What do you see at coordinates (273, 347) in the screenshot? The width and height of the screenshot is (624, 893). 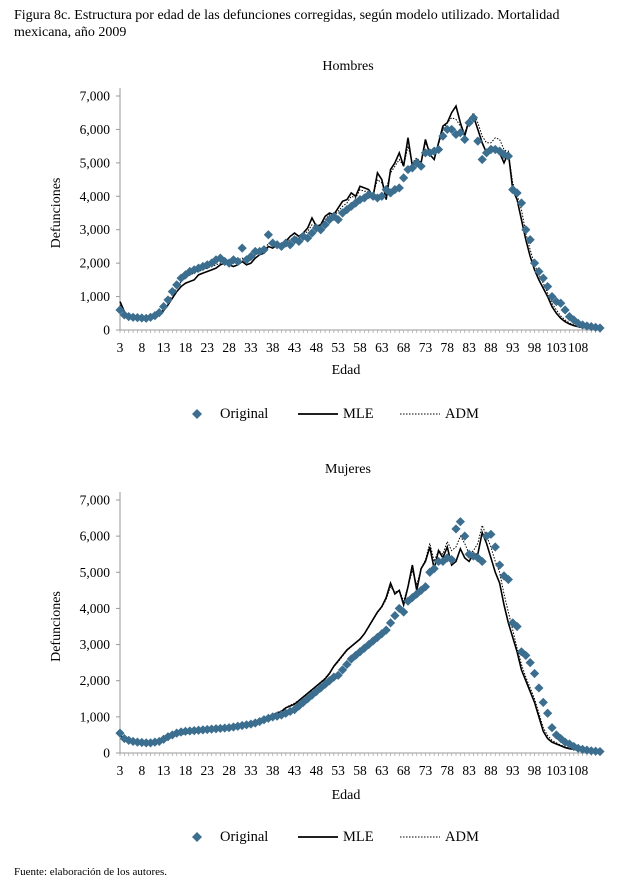 I see `x-tick-label: 38` at bounding box center [273, 347].